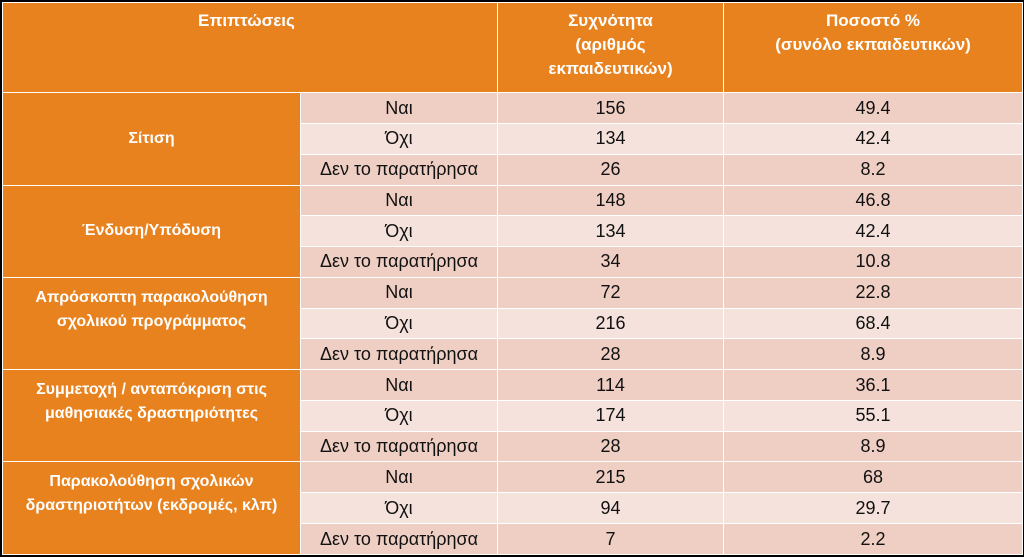  I want to click on table-row: Όχι 174 55.1, so click(513, 415).